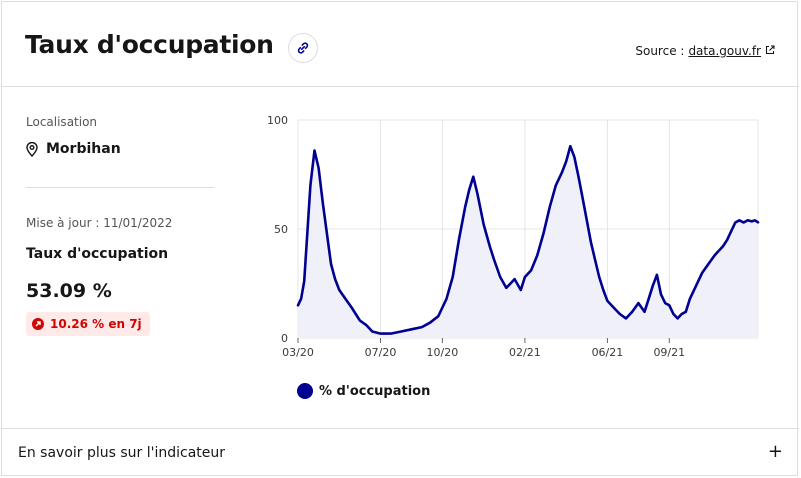 Image resolution: width=801 pixels, height=478 pixels. Describe the element at coordinates (97, 254) in the screenshot. I see `metric-name: Taux d'occupation` at that location.